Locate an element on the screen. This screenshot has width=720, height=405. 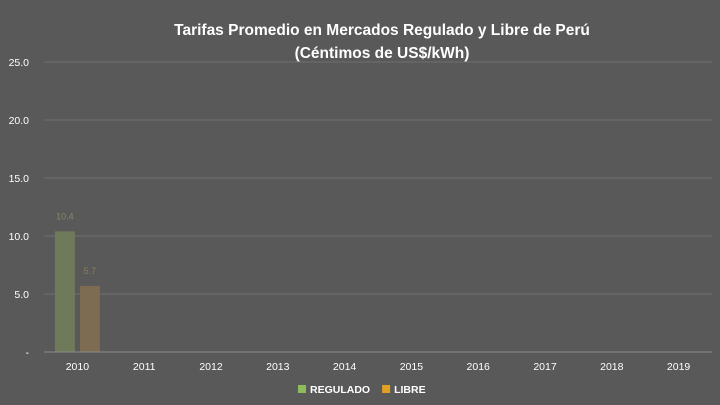
legend-label-libre: LIBRE is located at coordinates (410, 390).